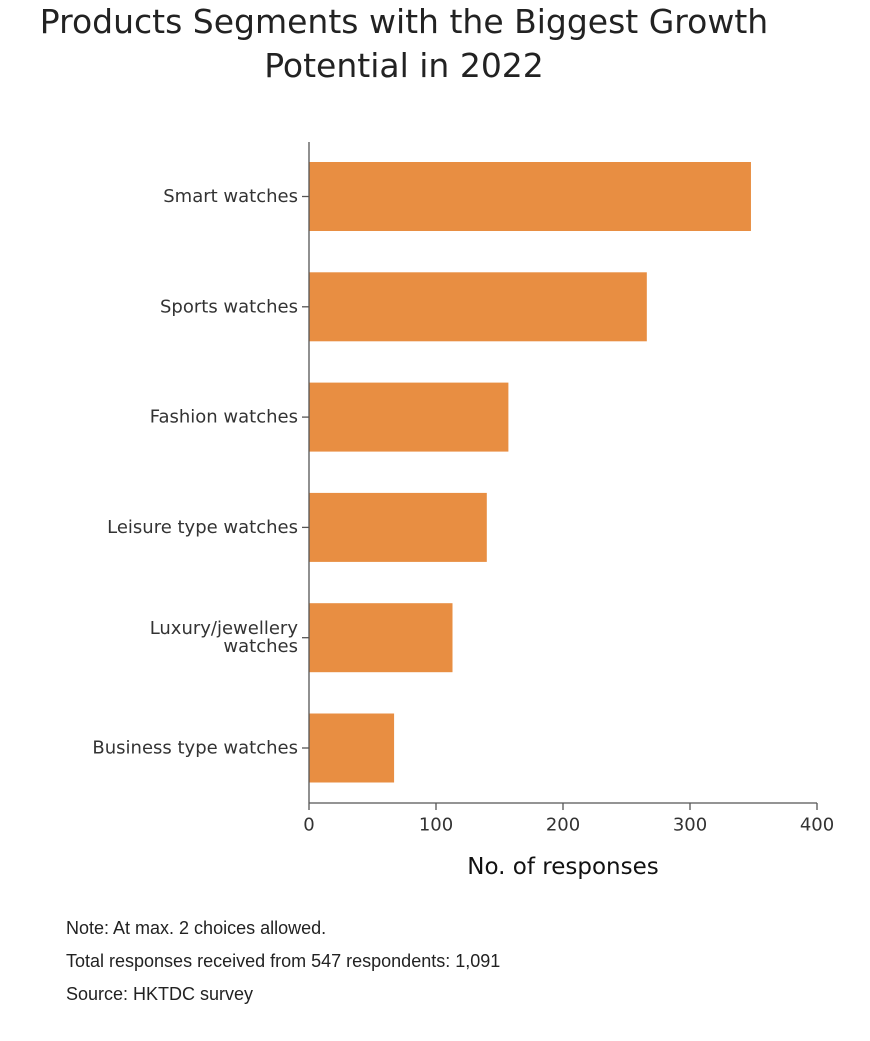  What do you see at coordinates (562, 867) in the screenshot?
I see `x-axis-title: No. of responses` at bounding box center [562, 867].